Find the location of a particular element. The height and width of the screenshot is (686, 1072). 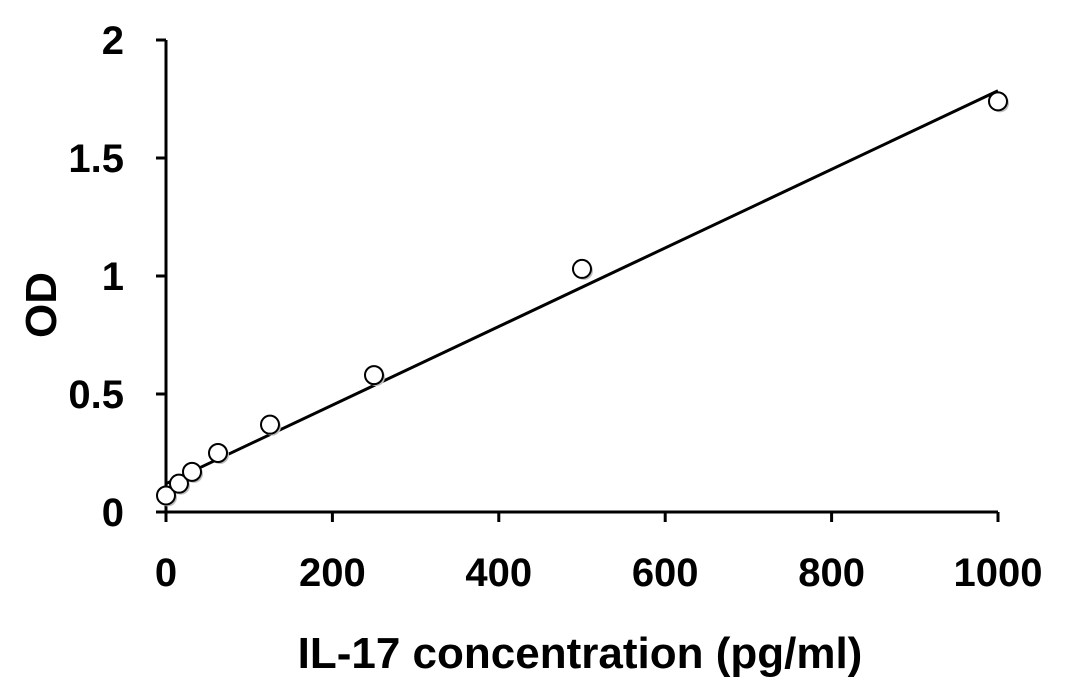

x-tick-label: 200 is located at coordinates (332, 573).